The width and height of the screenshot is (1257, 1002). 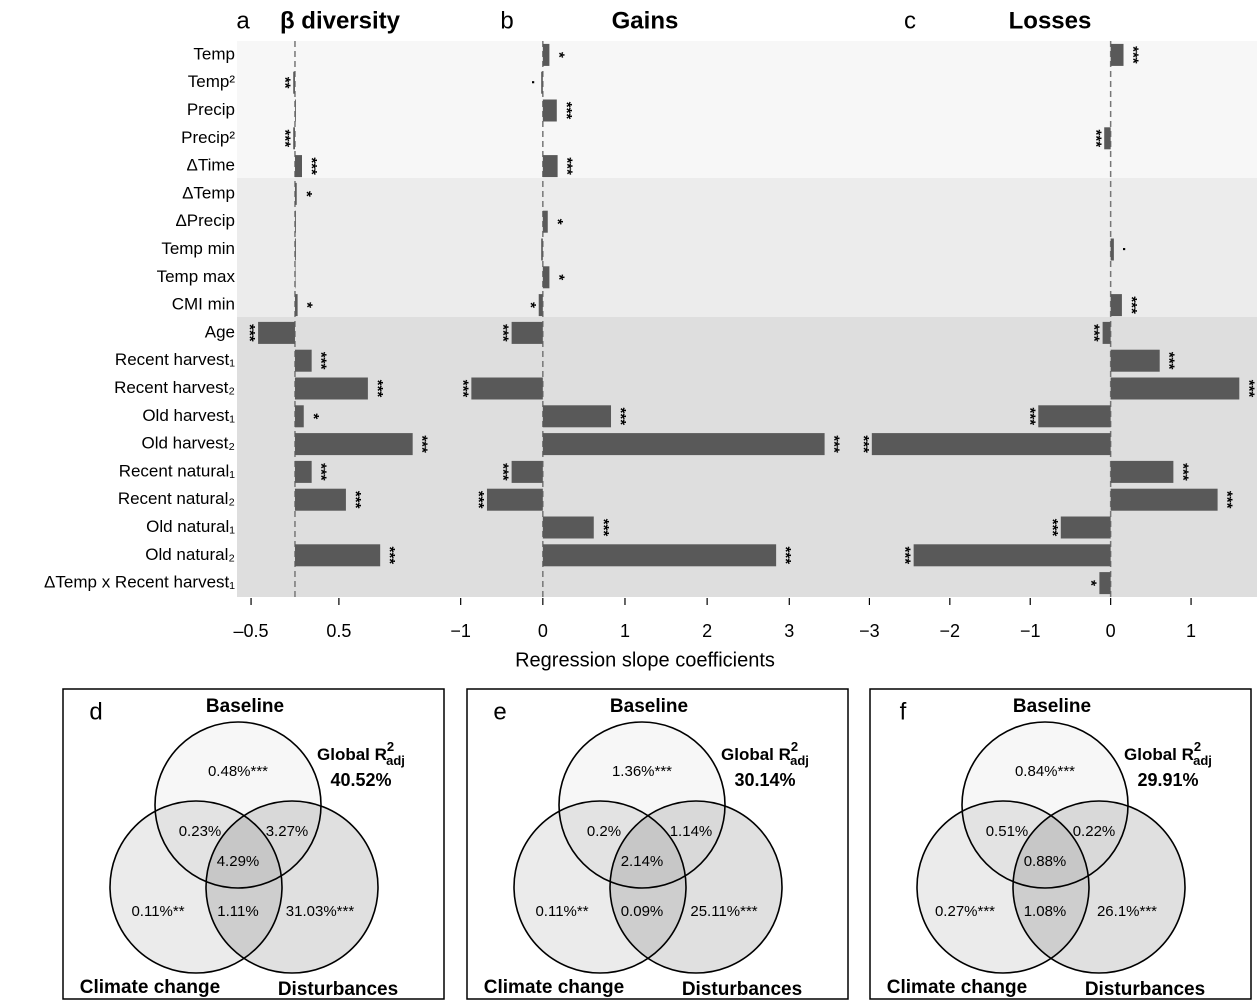 What do you see at coordinates (338, 631) in the screenshot?
I see `x-tick-label: 0.5` at bounding box center [338, 631].